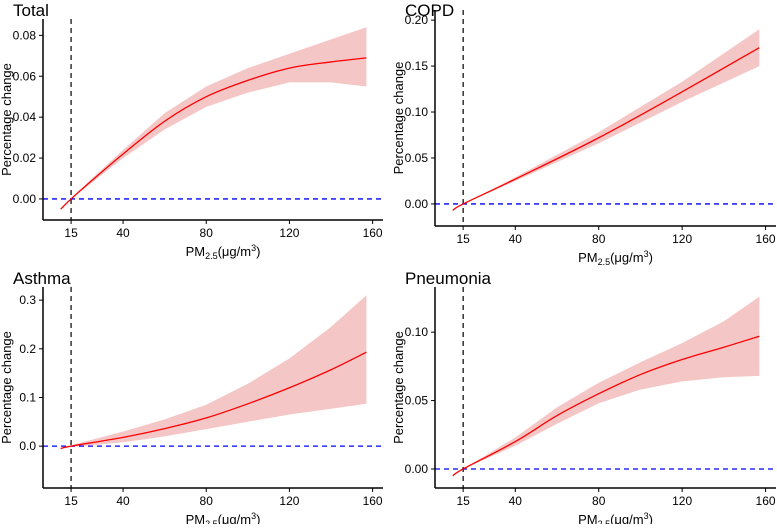 This screenshot has width=777, height=529. What do you see at coordinates (31, 10) in the screenshot?
I see `panel-title: Total` at bounding box center [31, 10].